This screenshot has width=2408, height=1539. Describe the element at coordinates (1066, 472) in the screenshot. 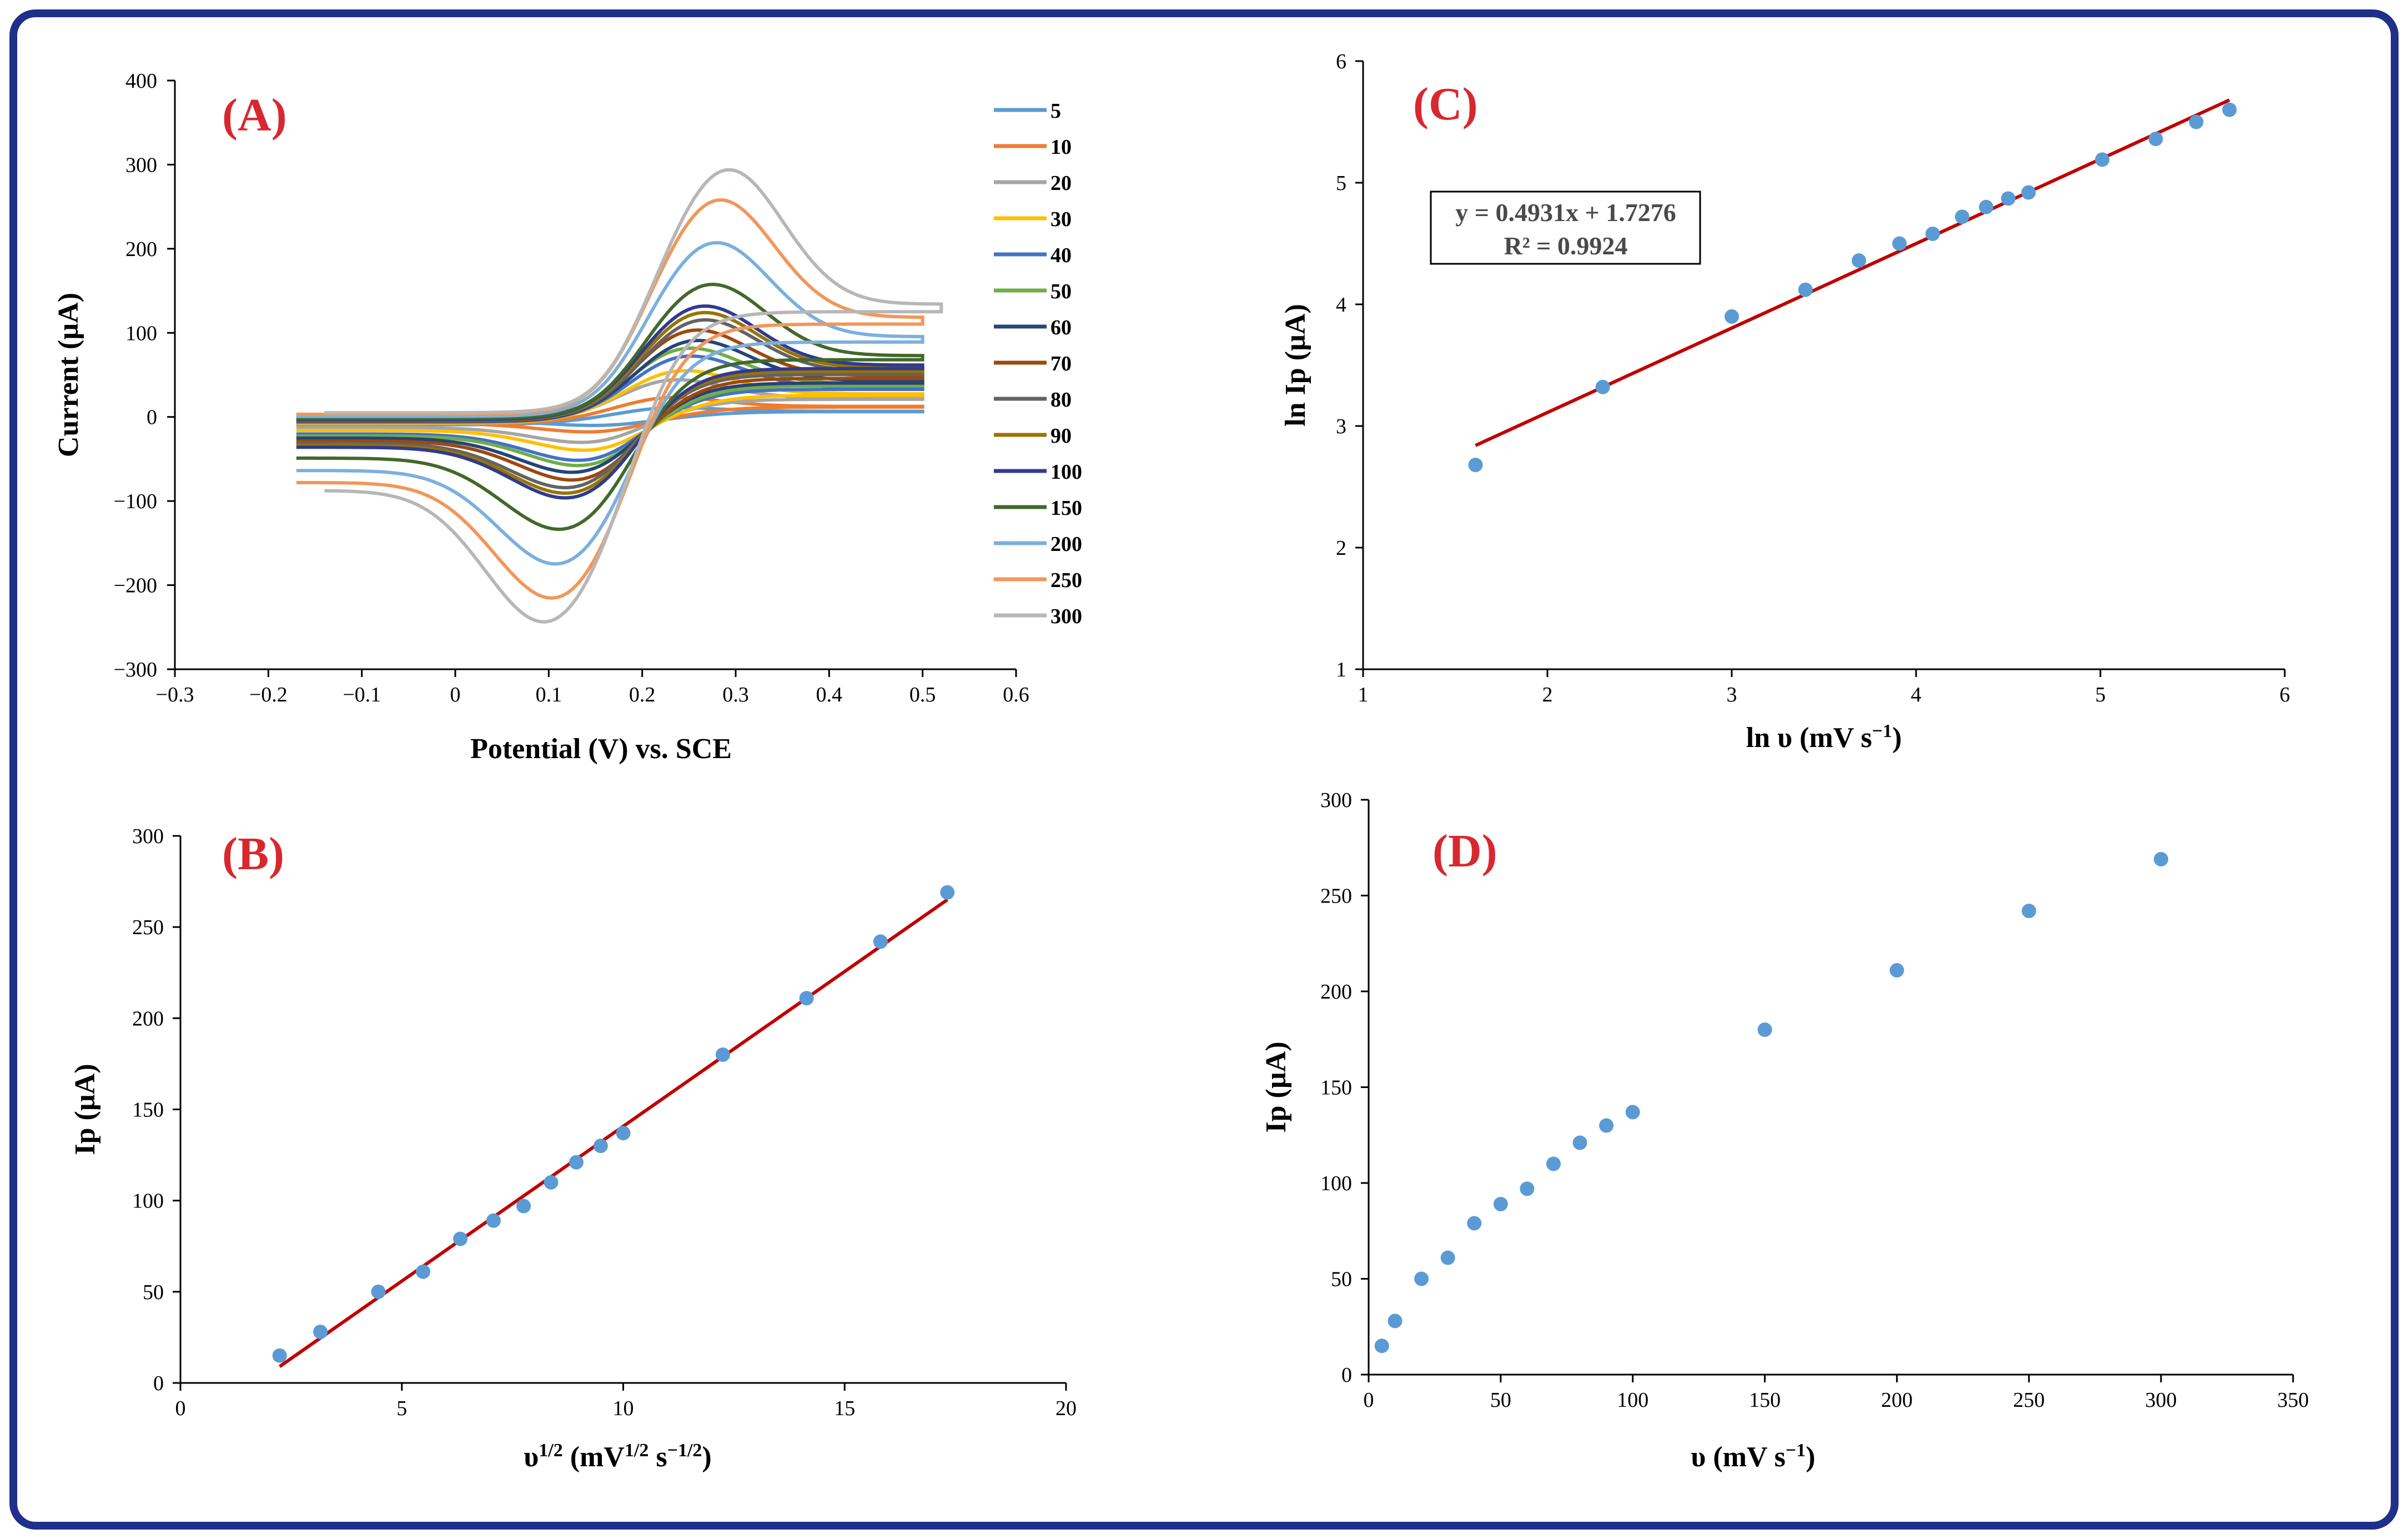

I see `legend-label: 100` at that location.